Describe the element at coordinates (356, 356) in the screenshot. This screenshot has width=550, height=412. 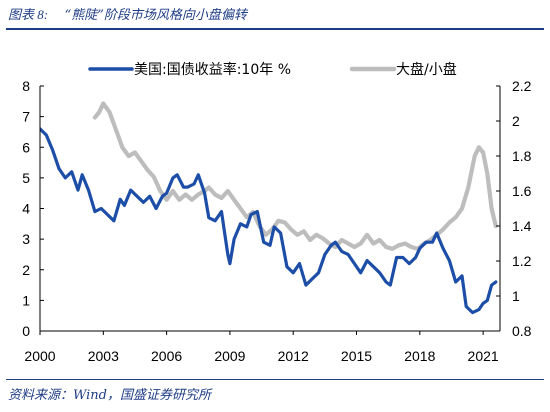
I see `x-tick-label: 2015` at that location.